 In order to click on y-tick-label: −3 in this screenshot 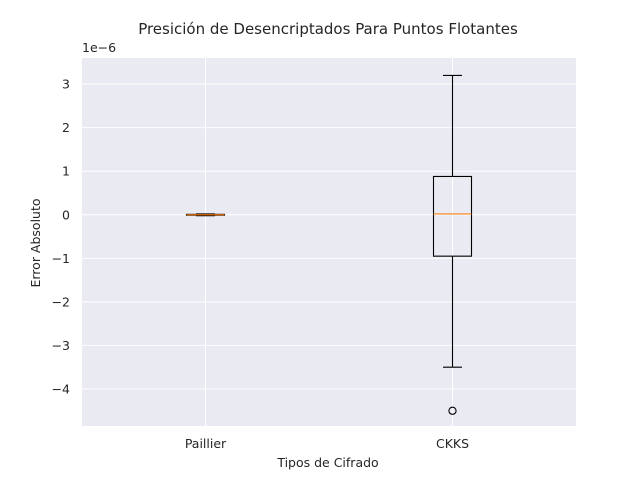, I will do `click(61, 345)`.